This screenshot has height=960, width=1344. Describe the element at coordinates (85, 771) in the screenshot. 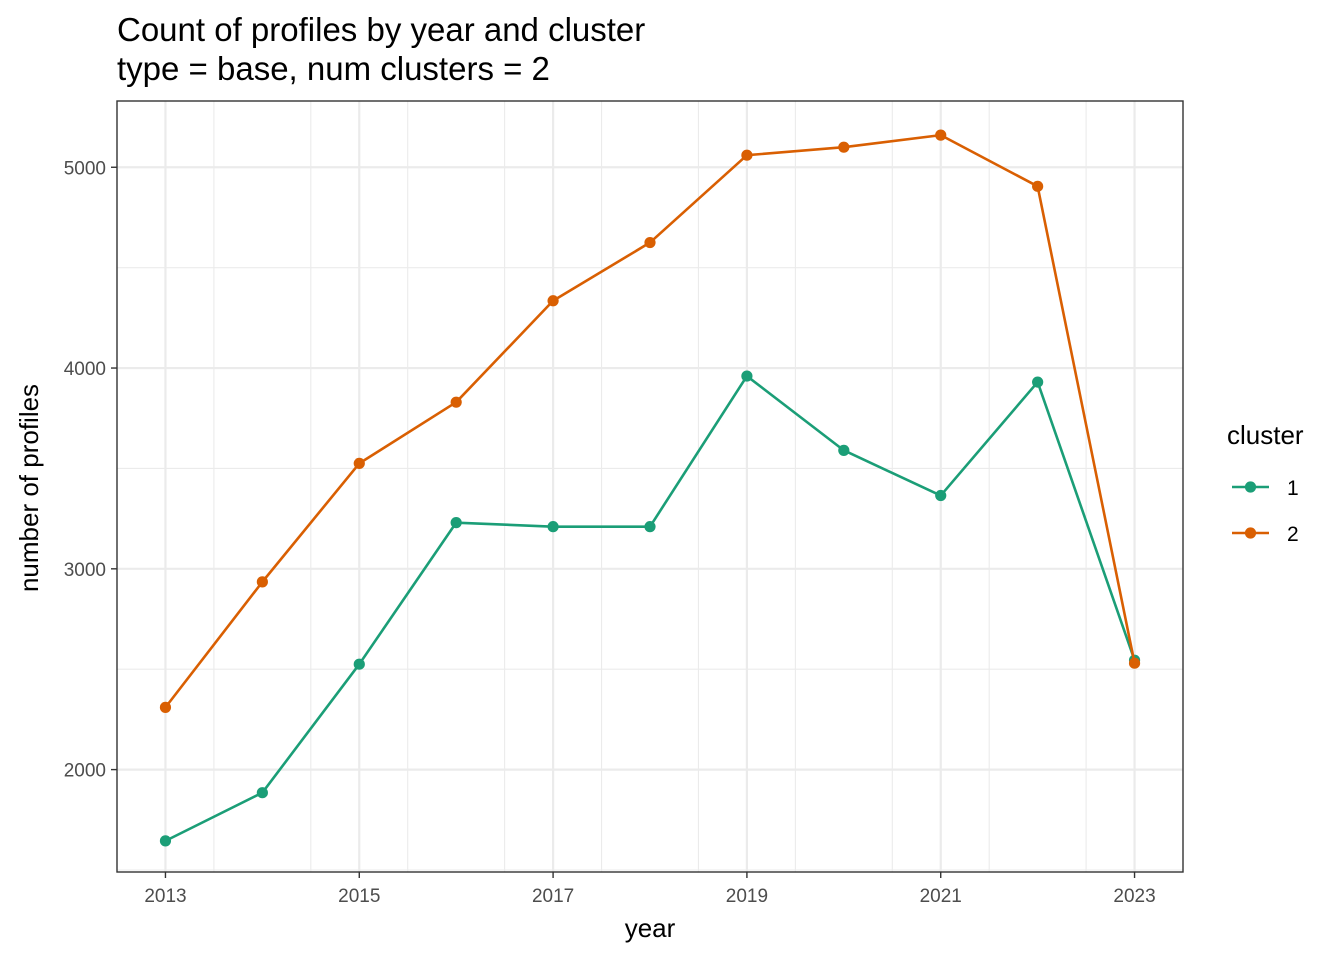

I see `y-tick-label: 2000` at that location.